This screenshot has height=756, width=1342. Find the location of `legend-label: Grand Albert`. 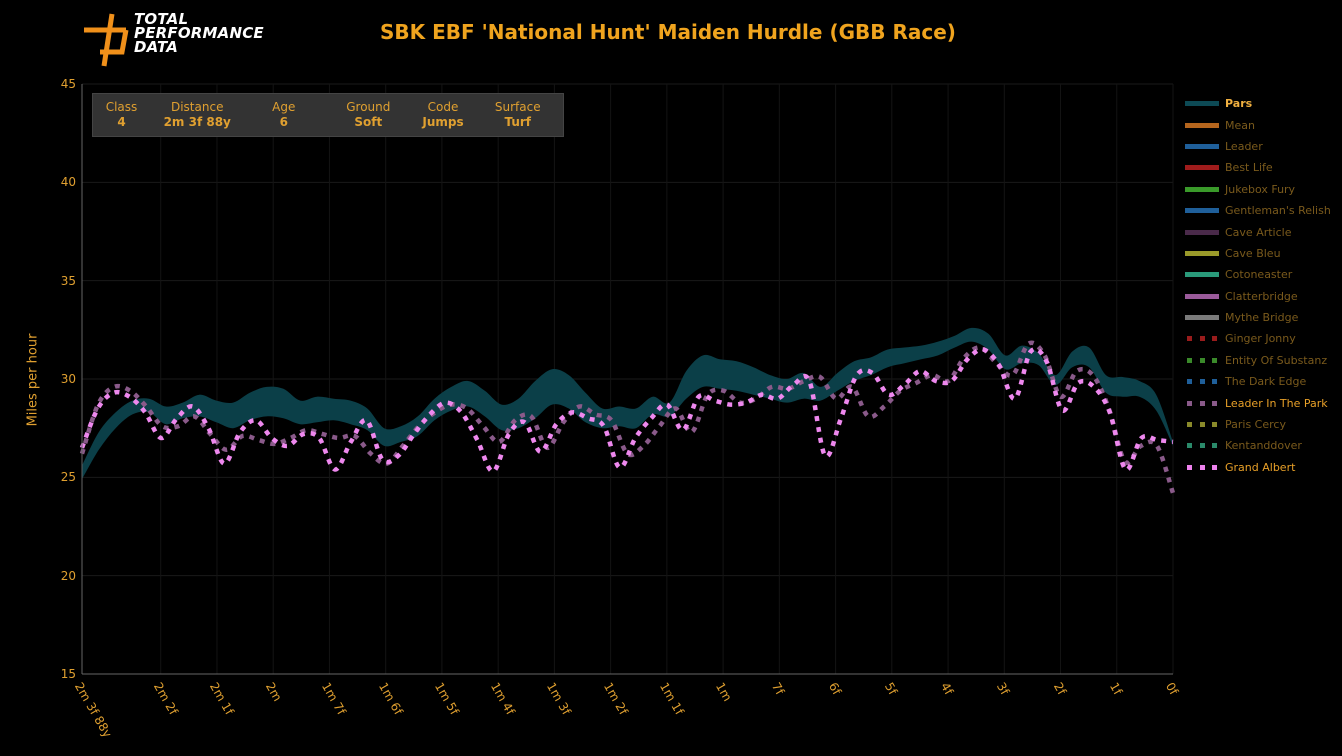

legend-label: Grand Albert is located at coordinates (1260, 467).